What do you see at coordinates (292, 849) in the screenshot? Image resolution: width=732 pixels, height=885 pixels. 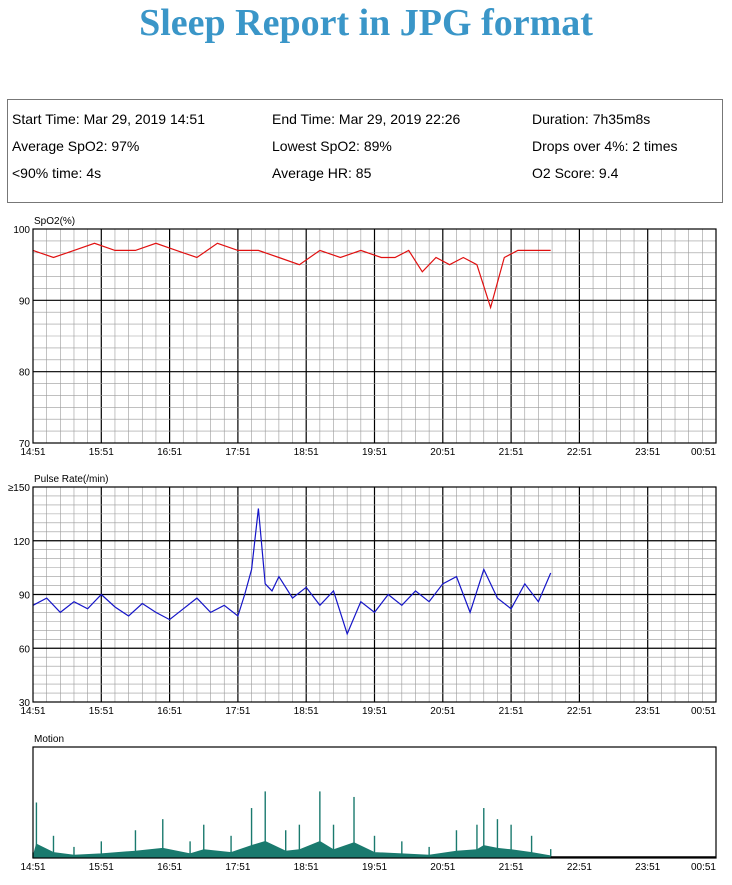 I see `motion-area` at bounding box center [292, 849].